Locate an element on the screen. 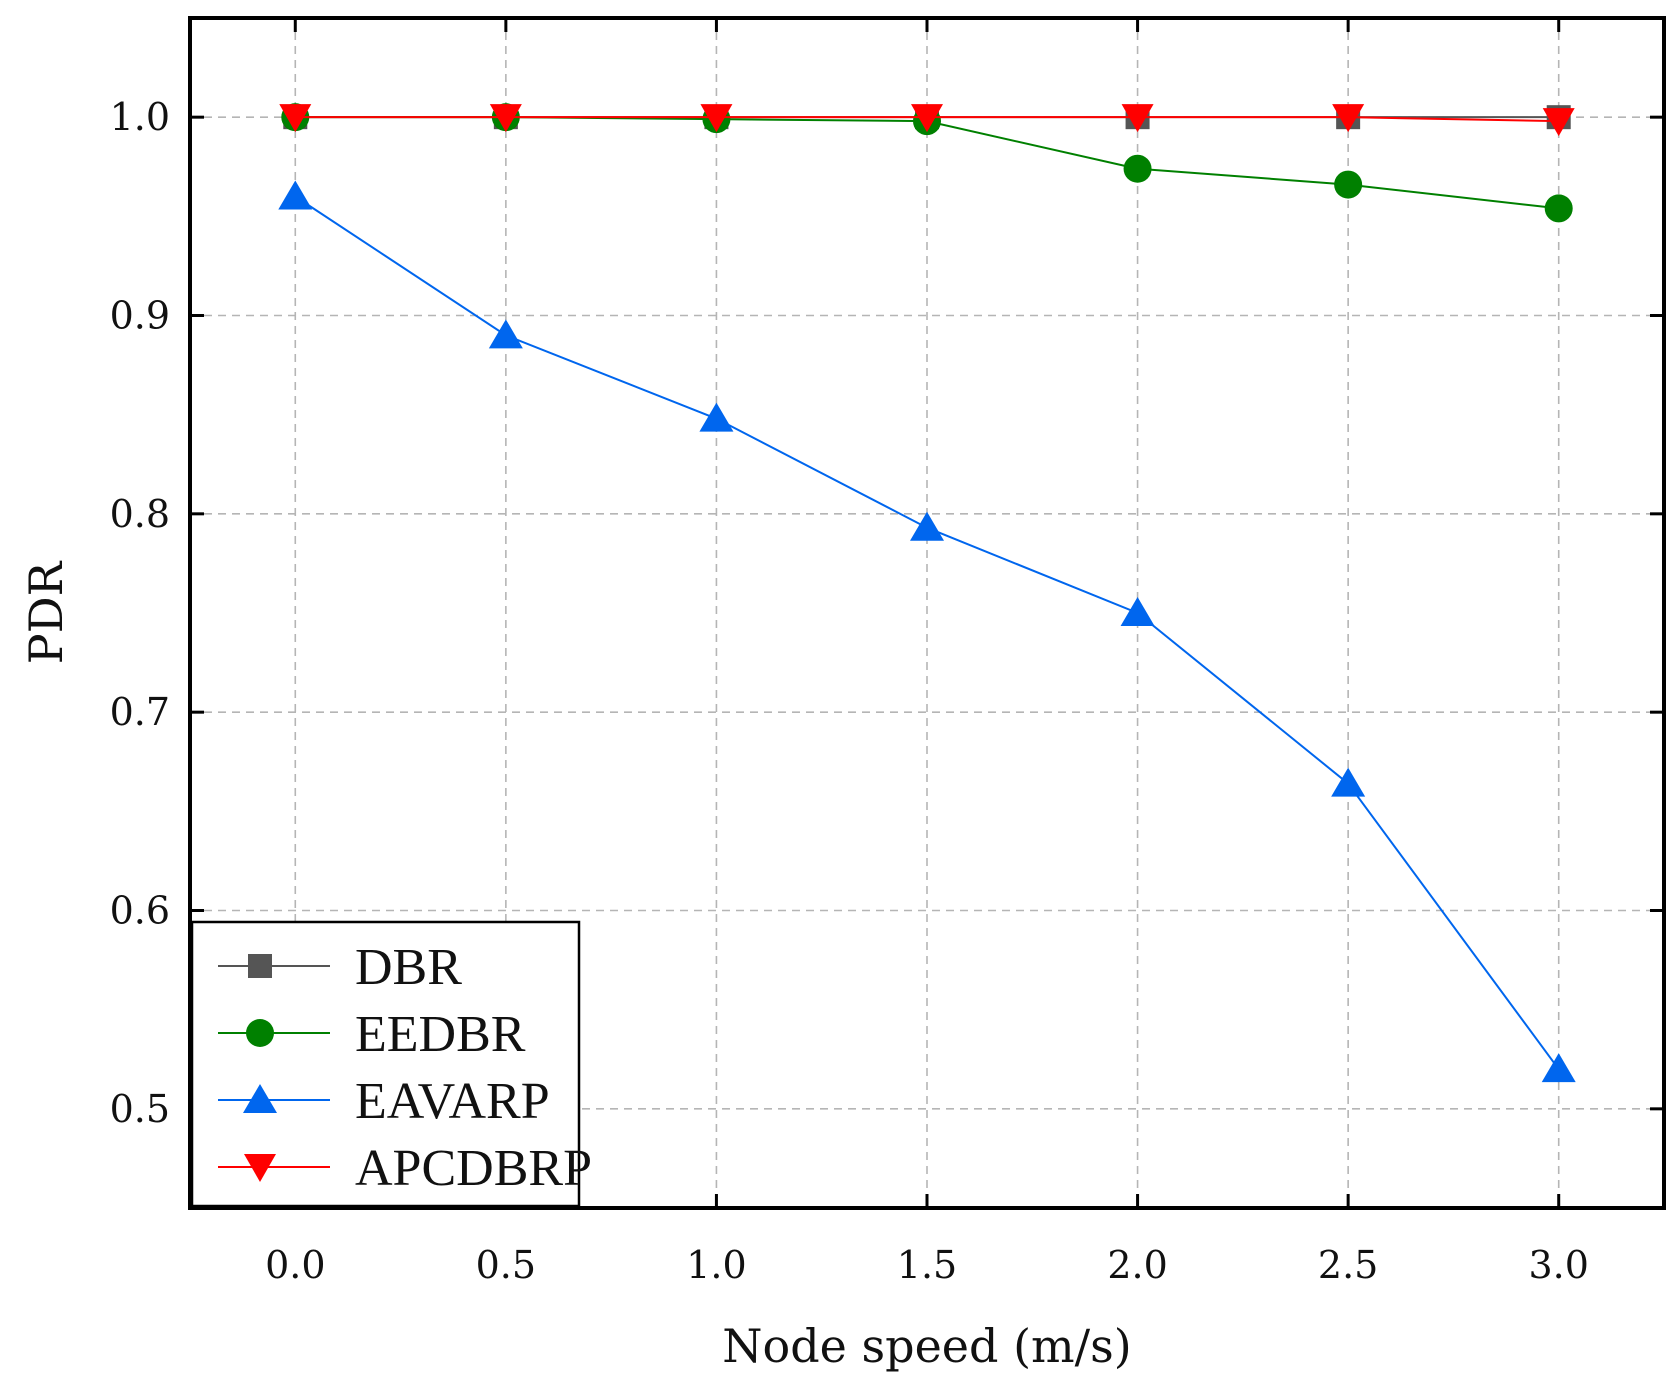 This screenshot has height=1380, width=1680. y-tick-label: 0.7 is located at coordinates (140, 712).